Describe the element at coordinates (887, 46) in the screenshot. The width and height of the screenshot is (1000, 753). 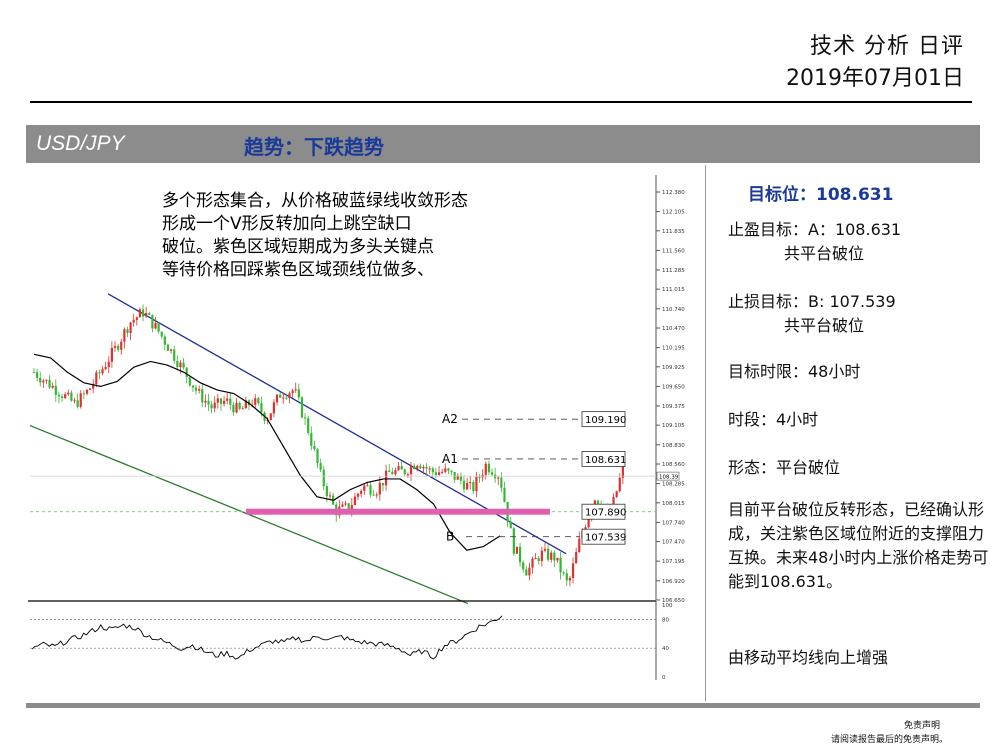
I see `report-title: 技术 分析 日评` at that location.